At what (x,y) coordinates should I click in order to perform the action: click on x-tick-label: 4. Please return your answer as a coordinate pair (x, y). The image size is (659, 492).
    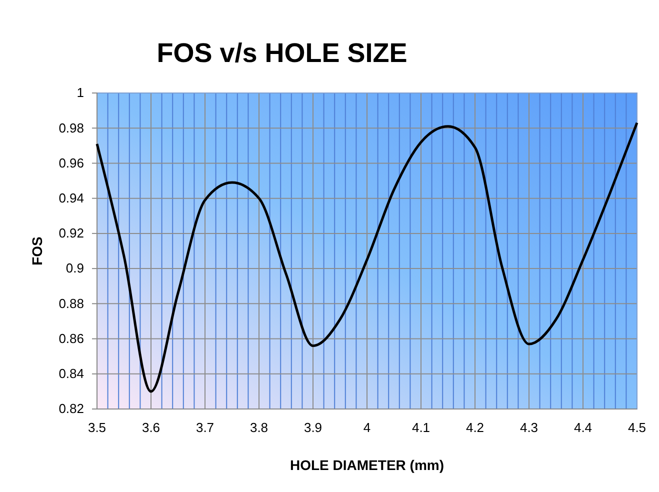
    Looking at the image, I should click on (367, 428).